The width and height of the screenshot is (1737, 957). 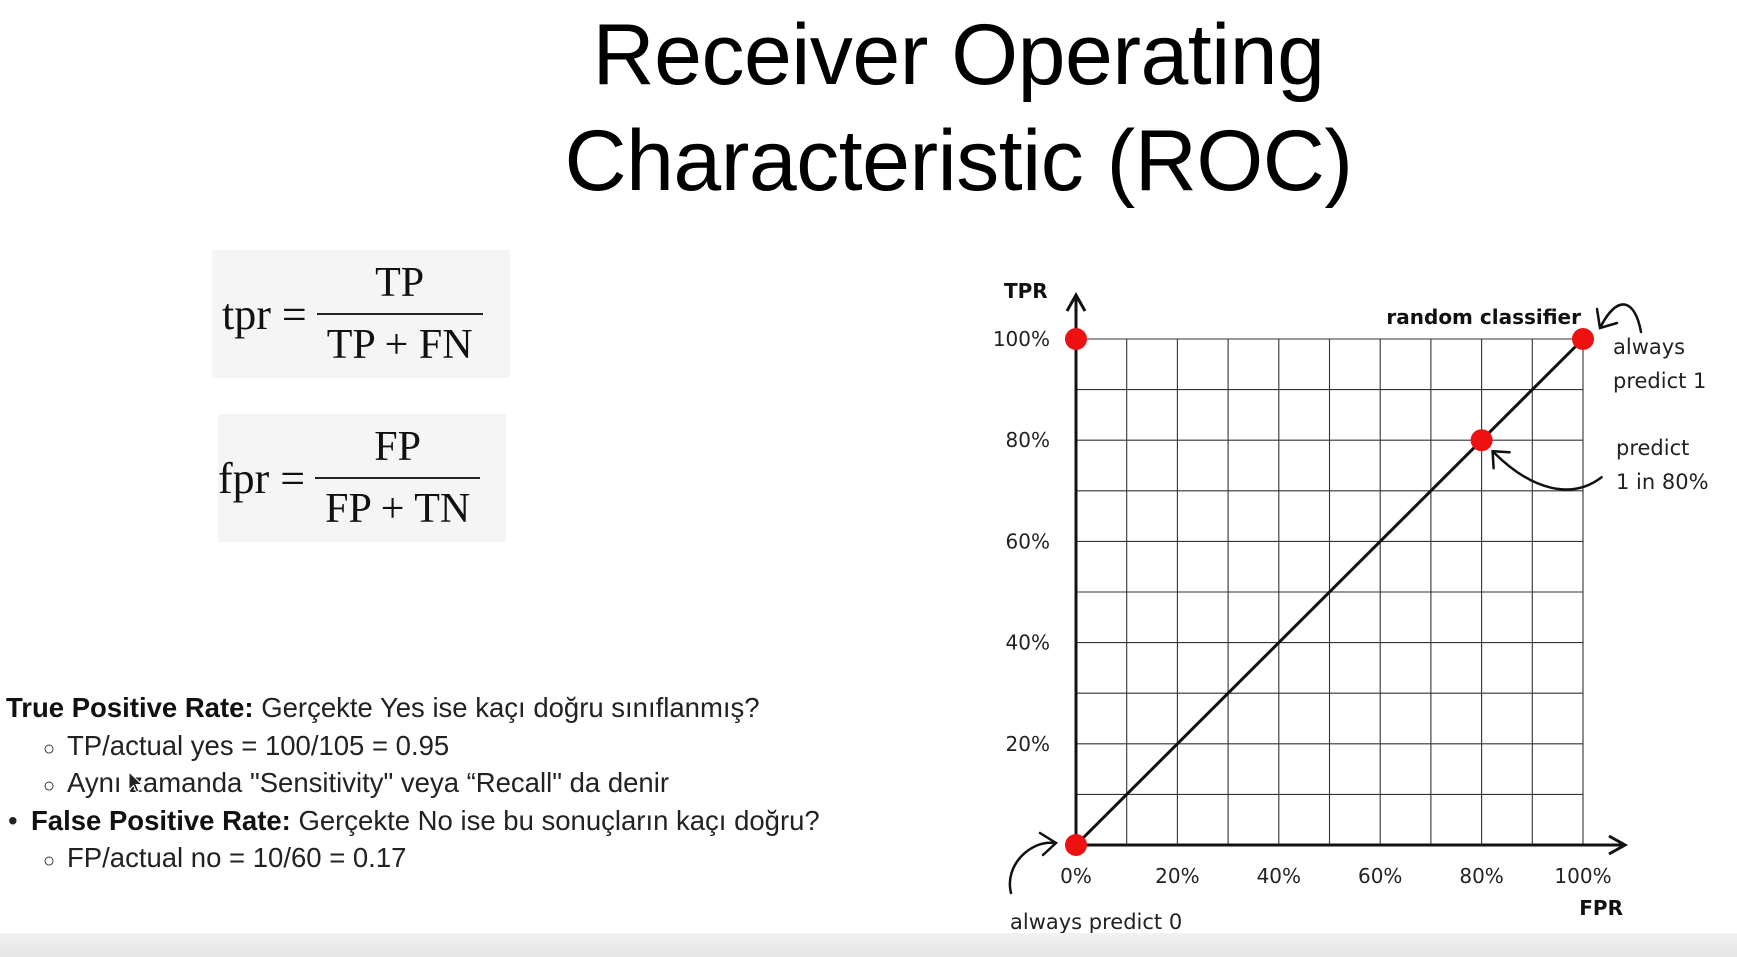 I want to click on always-predict-0-label: always predict 0, so click(x=1096, y=922).